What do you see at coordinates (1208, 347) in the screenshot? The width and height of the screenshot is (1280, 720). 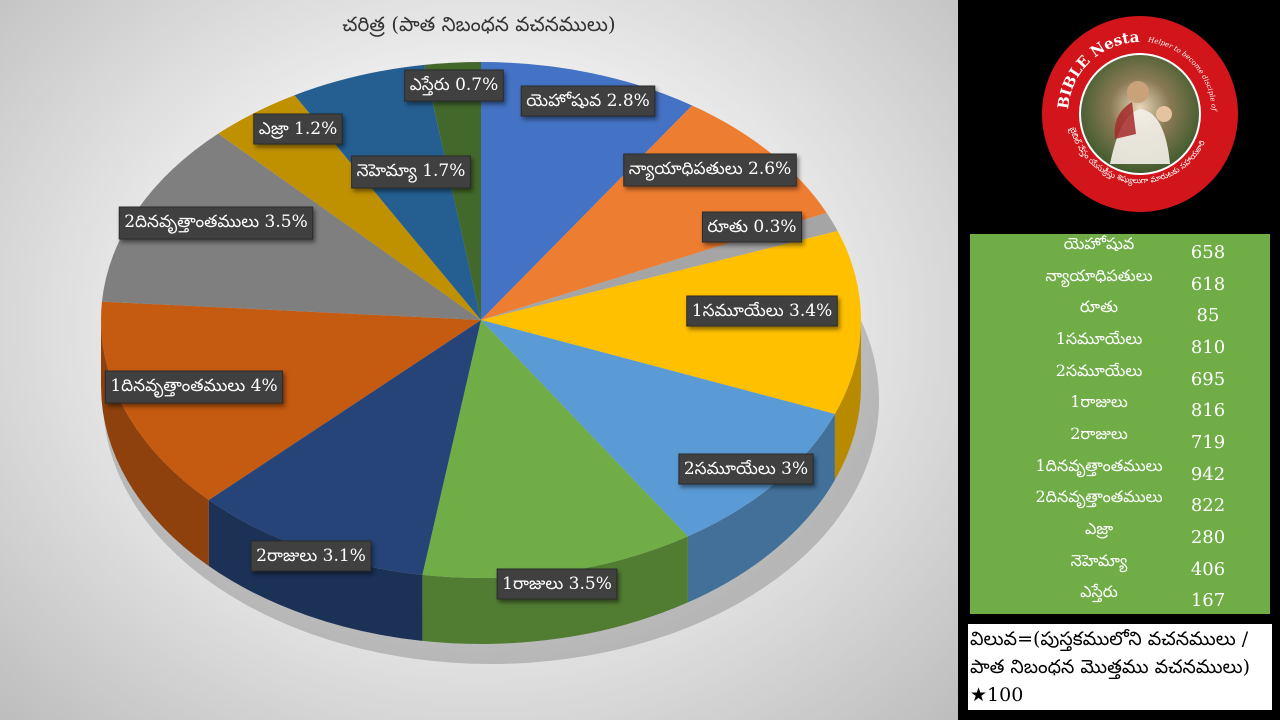 I see `verse-count: 810` at bounding box center [1208, 347].